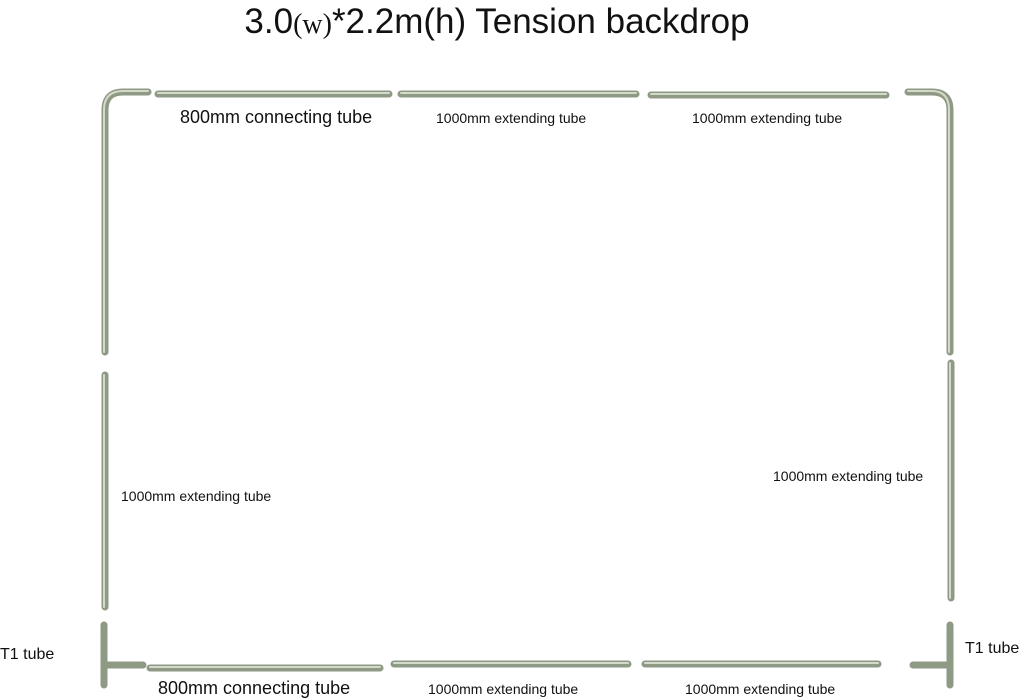  I want to click on title: 3.0(w)*2.2m(h) Tension backdrop, so click(497, 23).